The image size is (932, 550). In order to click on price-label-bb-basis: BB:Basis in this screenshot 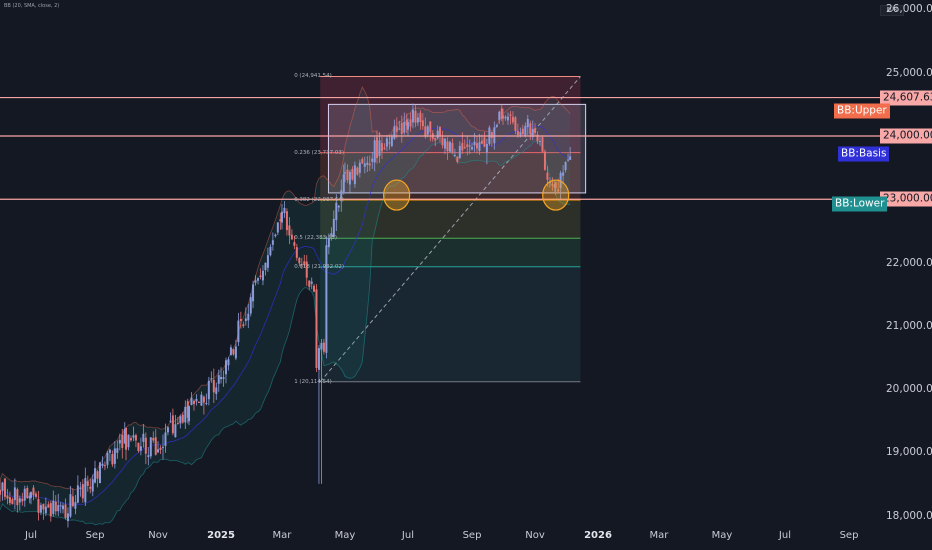, I will do `click(864, 154)`.